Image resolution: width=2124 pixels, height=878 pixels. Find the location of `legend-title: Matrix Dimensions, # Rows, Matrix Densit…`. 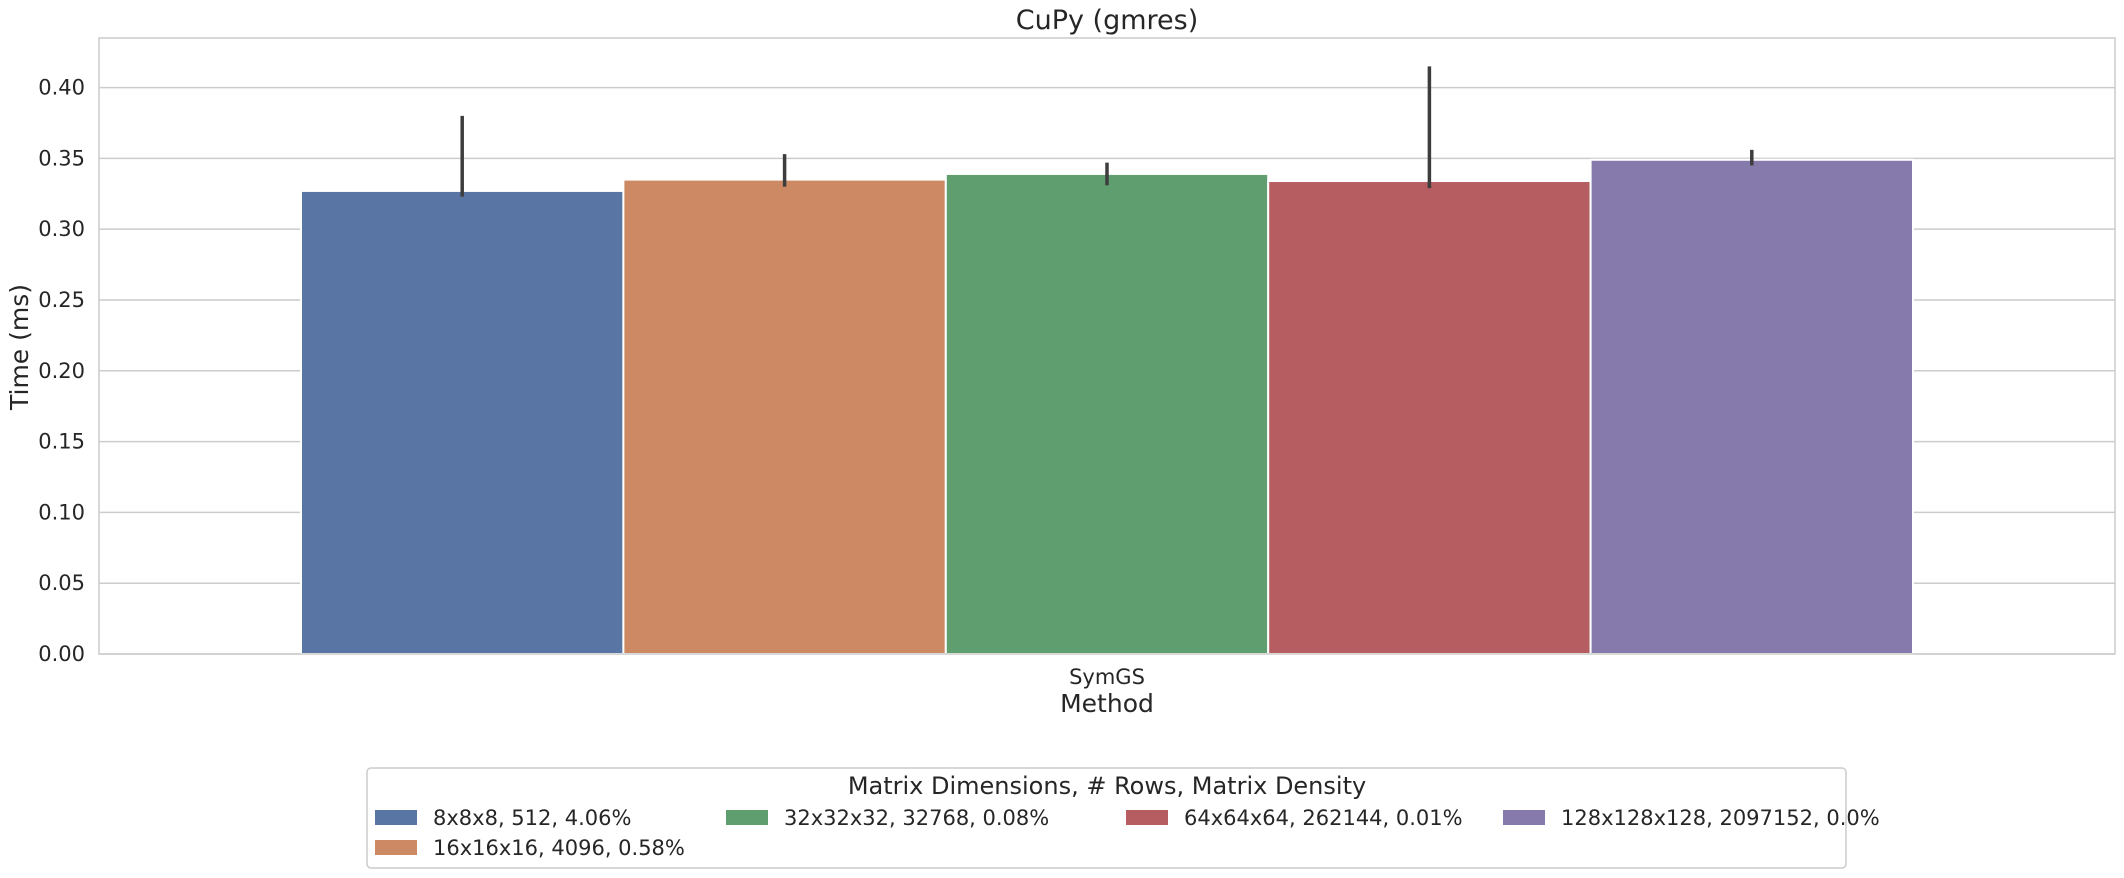

legend-title: Matrix Dimensions, # Rows, Matrix Densit… is located at coordinates (1107, 786).